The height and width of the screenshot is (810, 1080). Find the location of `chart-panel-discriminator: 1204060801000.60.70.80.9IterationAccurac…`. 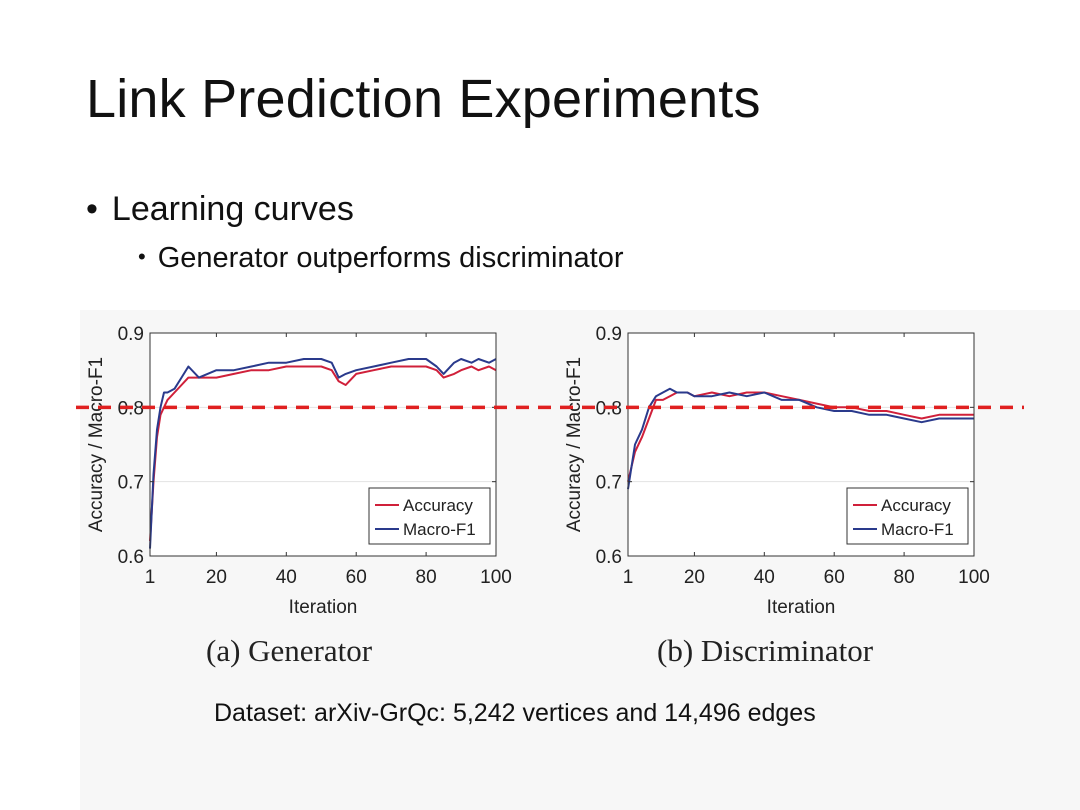

chart-panel-discriminator: 1204060801000.60.70.80.9IterationAccurac… is located at coordinates (777, 471).